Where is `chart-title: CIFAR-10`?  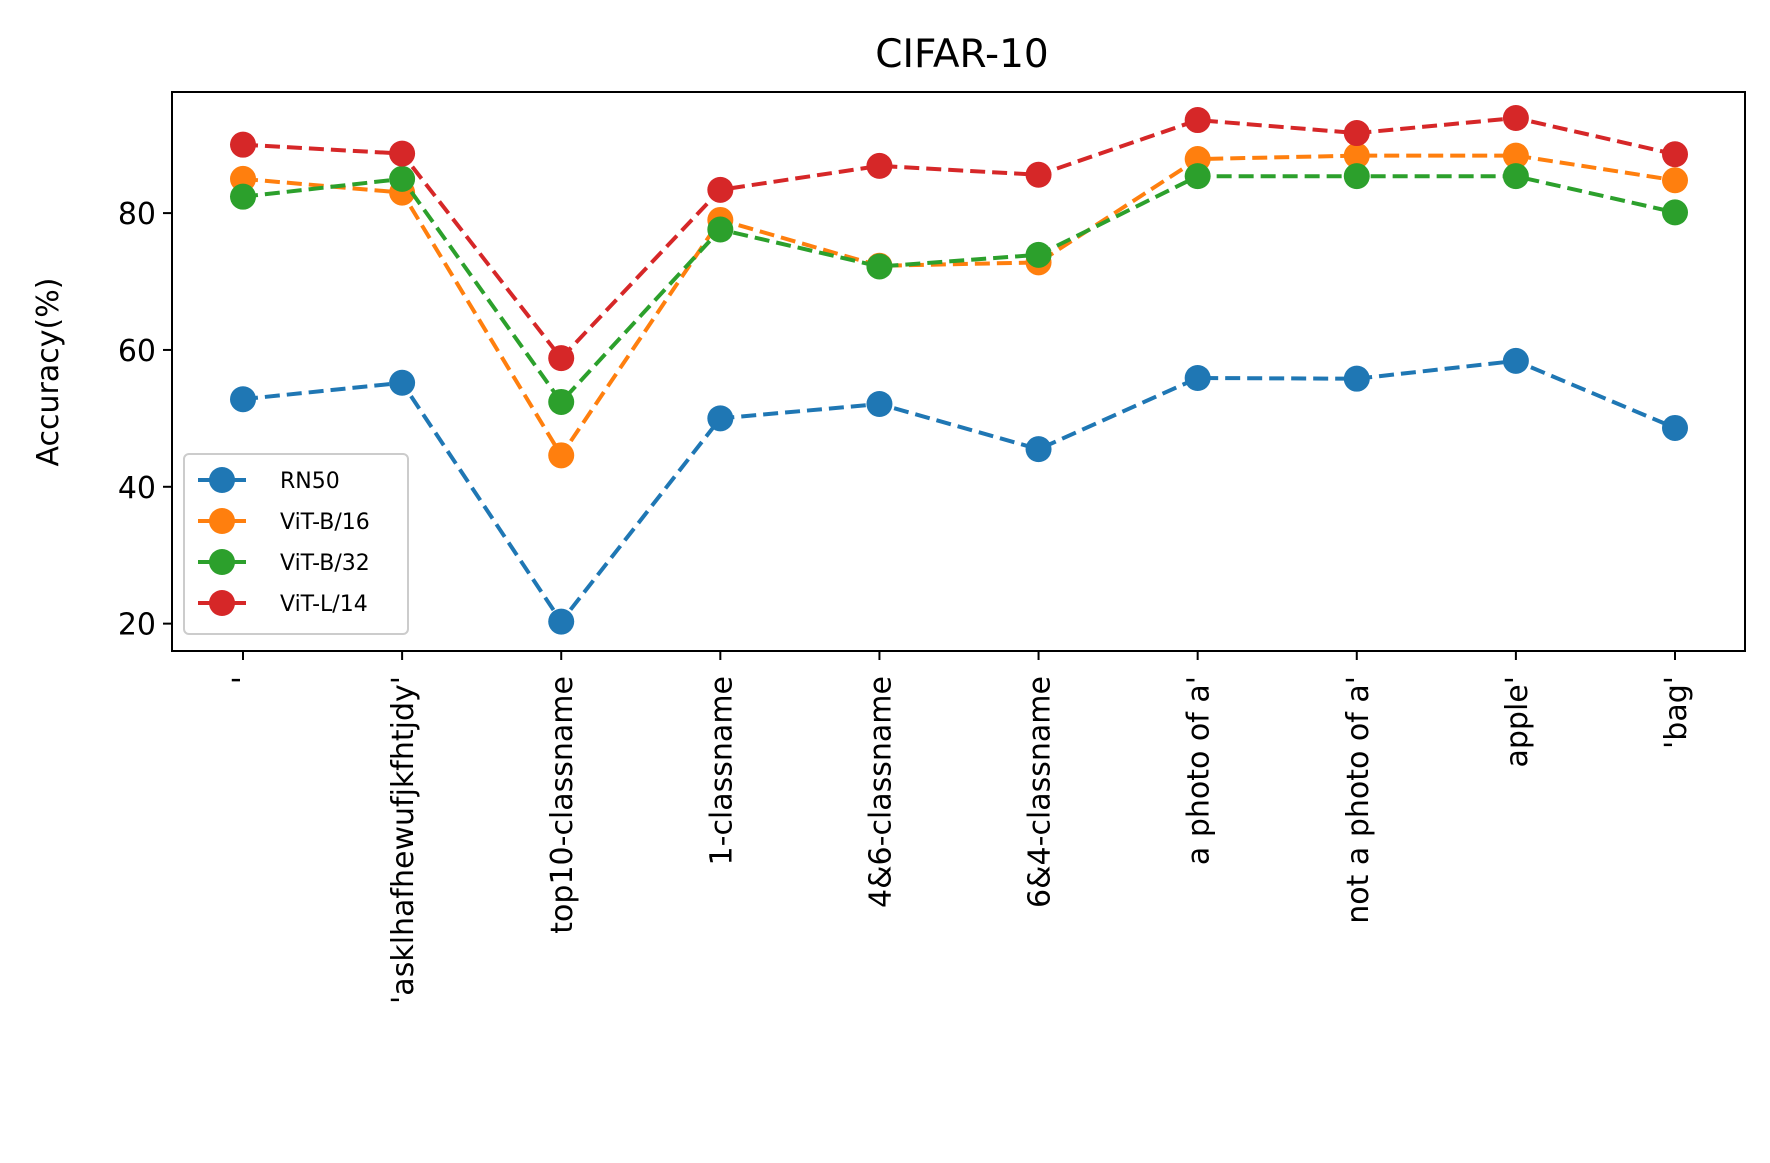
chart-title: CIFAR-10 is located at coordinates (961, 54).